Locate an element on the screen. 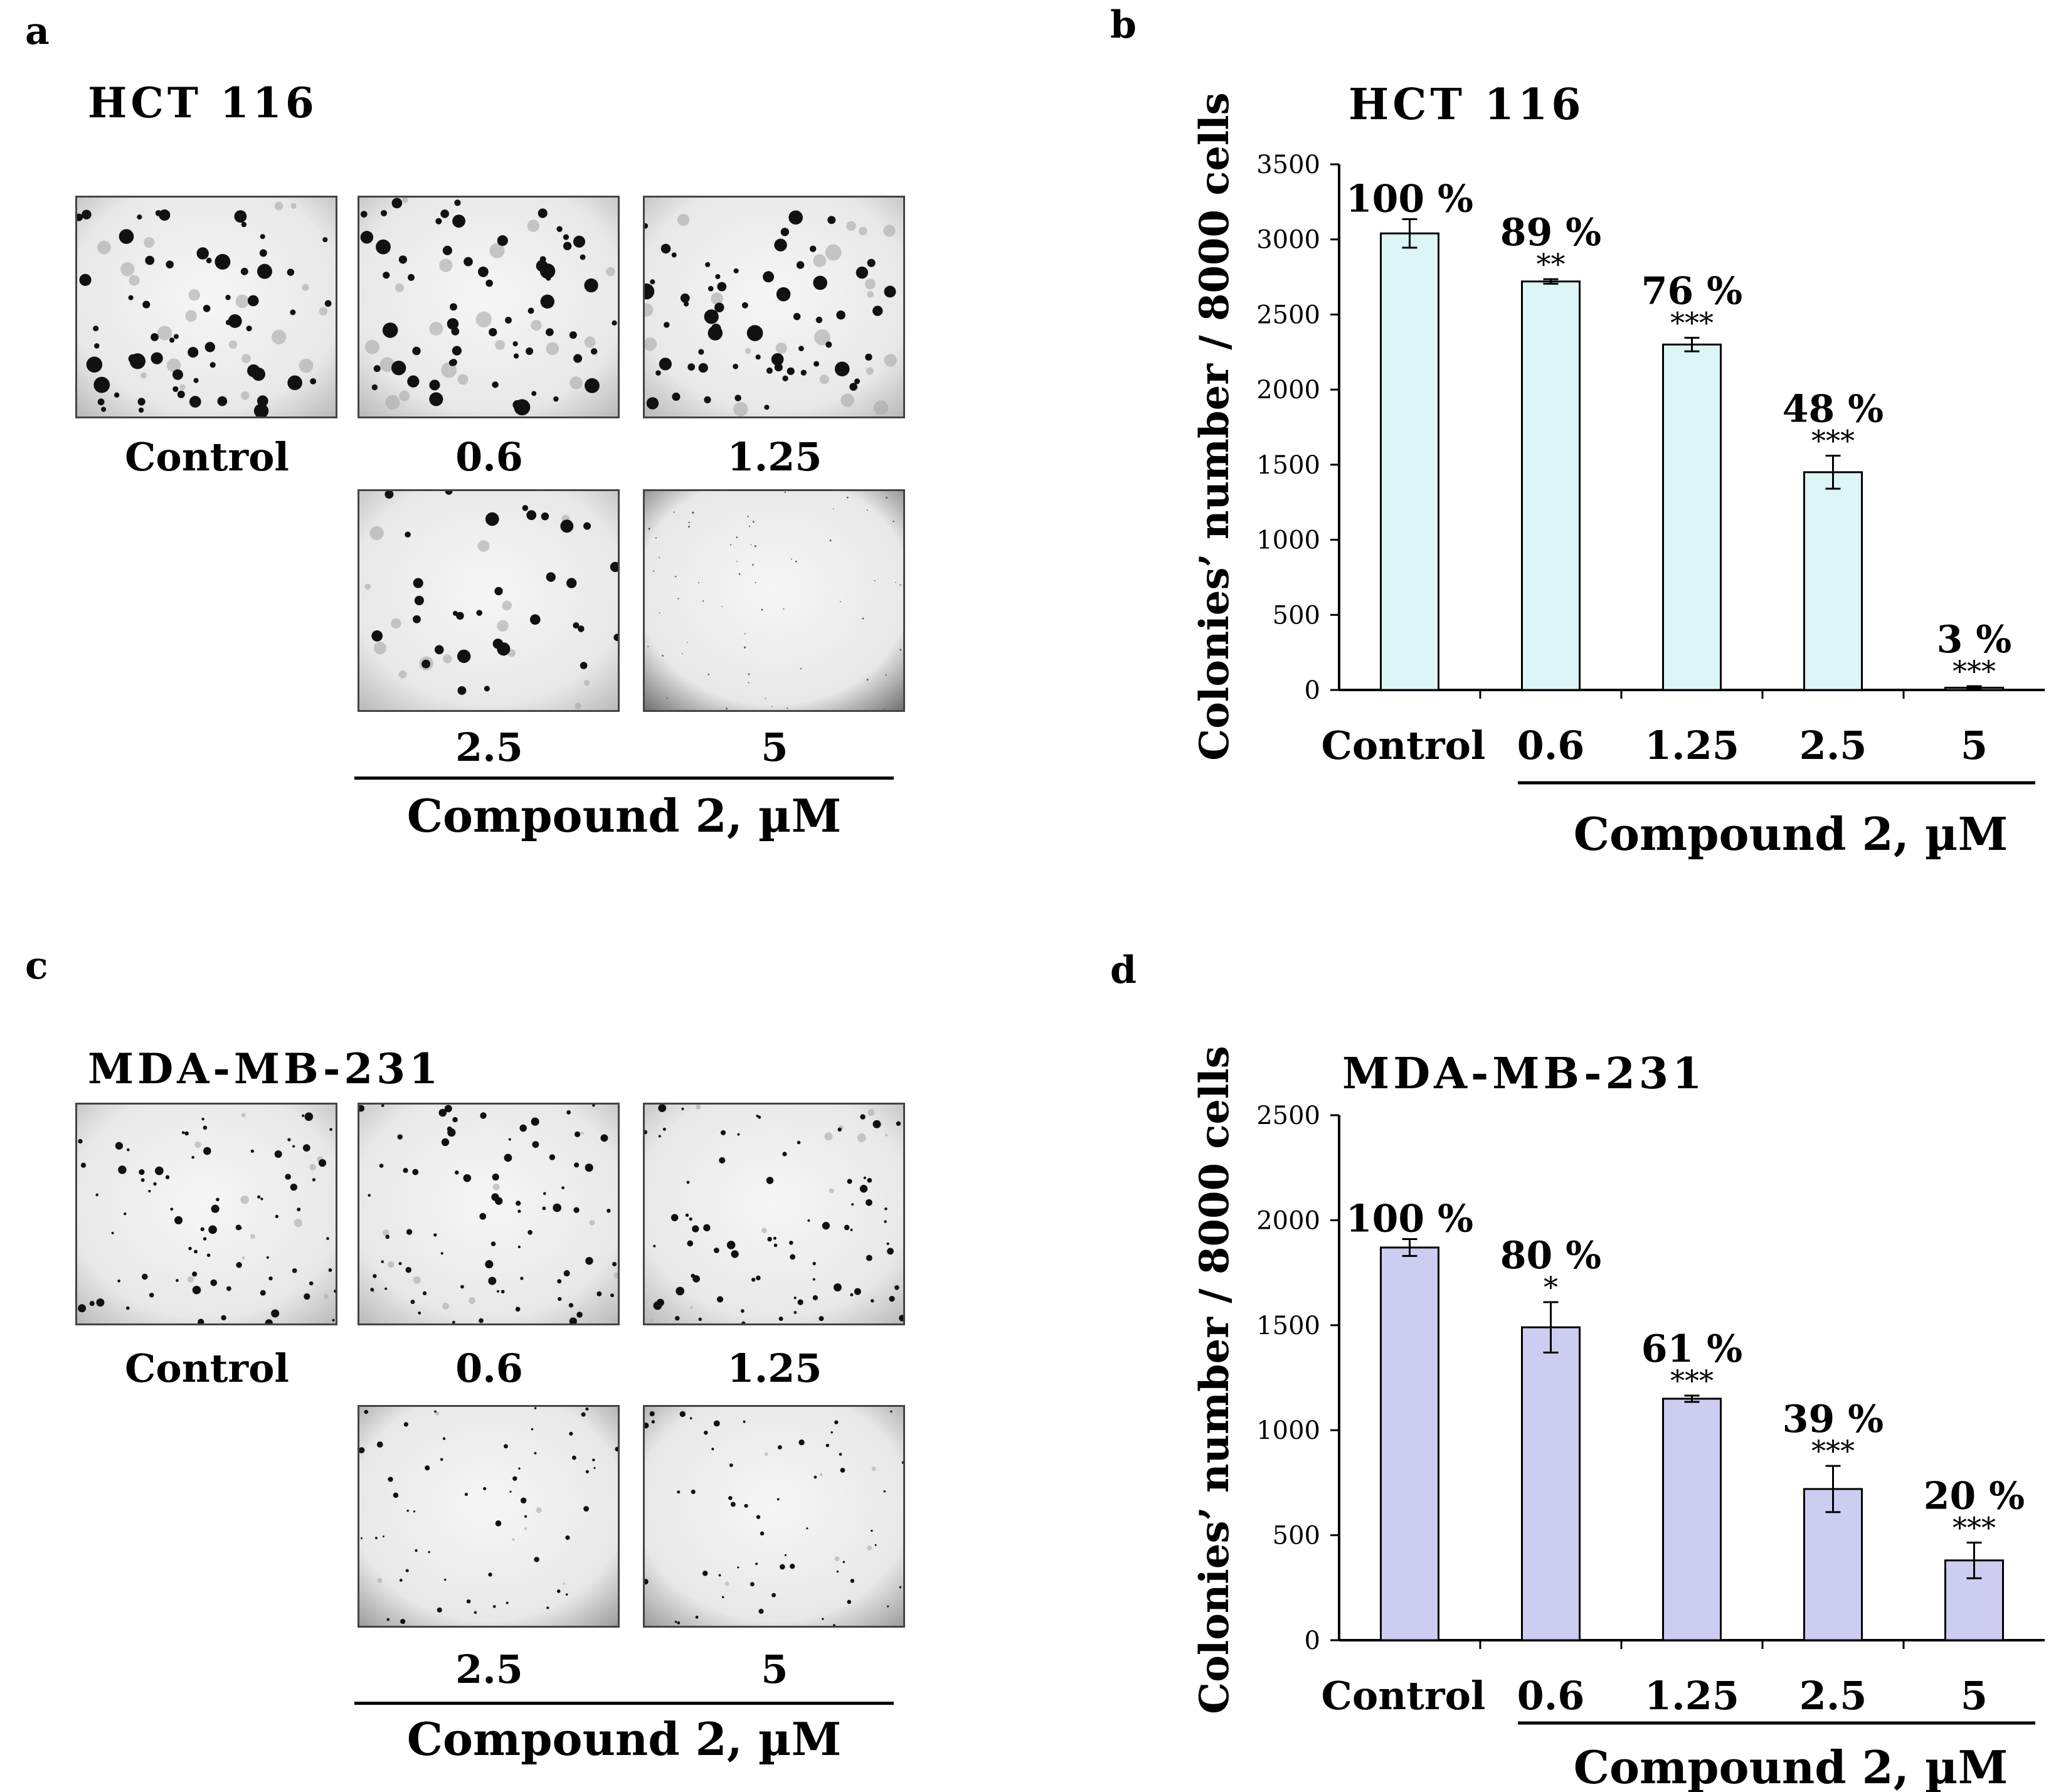 This screenshot has height=1792, width=2056. mda-chart-title: MDA-MB-231 is located at coordinates (1524, 1074).